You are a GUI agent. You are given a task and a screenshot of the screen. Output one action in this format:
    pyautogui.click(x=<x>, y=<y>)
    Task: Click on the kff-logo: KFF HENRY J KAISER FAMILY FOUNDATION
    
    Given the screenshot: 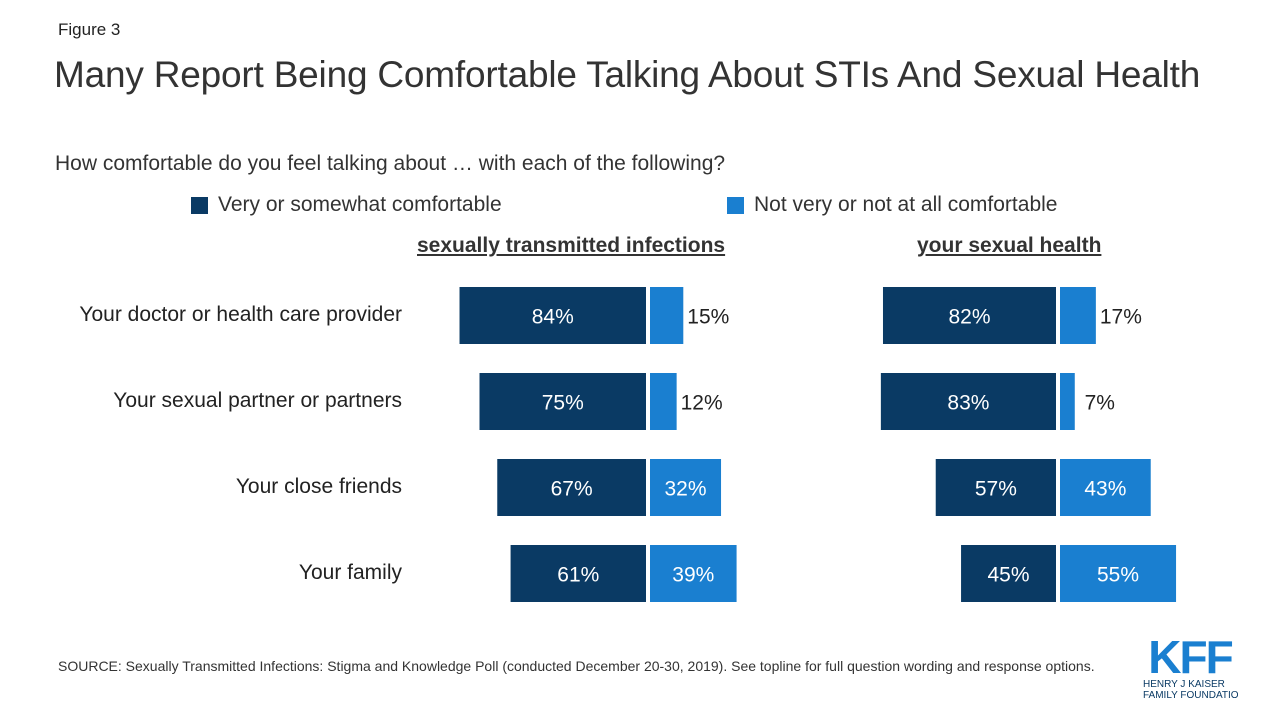 What is the action you would take?
    pyautogui.click(x=1194, y=666)
    